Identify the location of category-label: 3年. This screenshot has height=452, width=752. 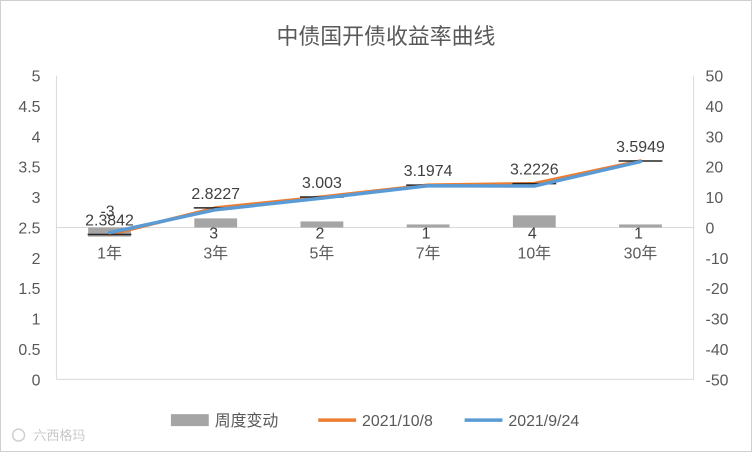
(215, 253).